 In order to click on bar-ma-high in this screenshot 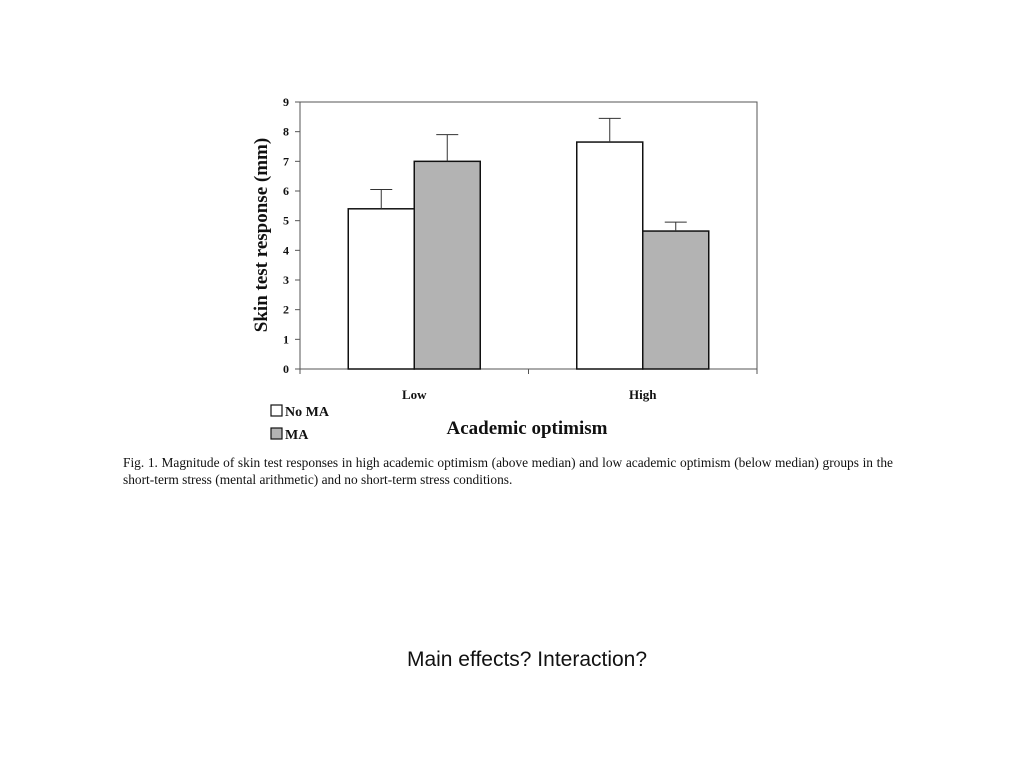, I will do `click(676, 300)`.